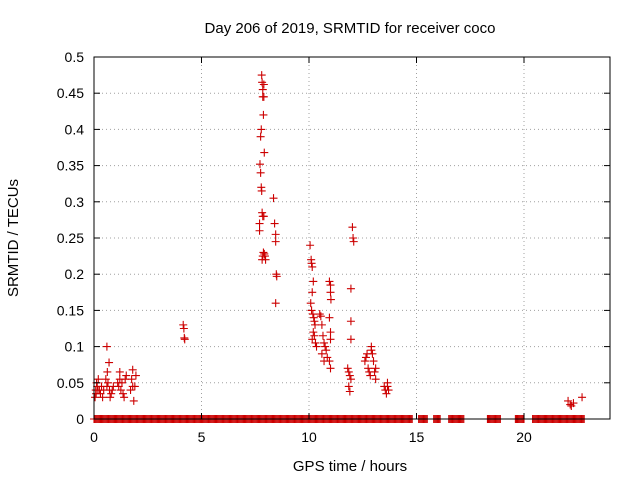  Describe the element at coordinates (350, 466) in the screenshot. I see `x-axis-label: GPS time / hours` at that location.